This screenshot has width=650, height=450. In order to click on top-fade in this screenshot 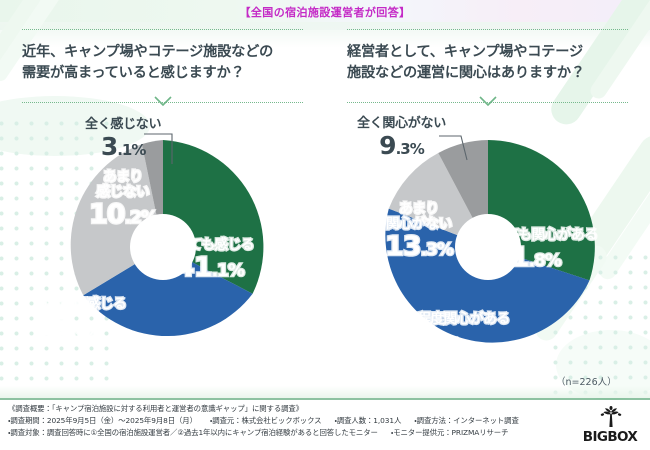, I will do `click(325, 35)`.